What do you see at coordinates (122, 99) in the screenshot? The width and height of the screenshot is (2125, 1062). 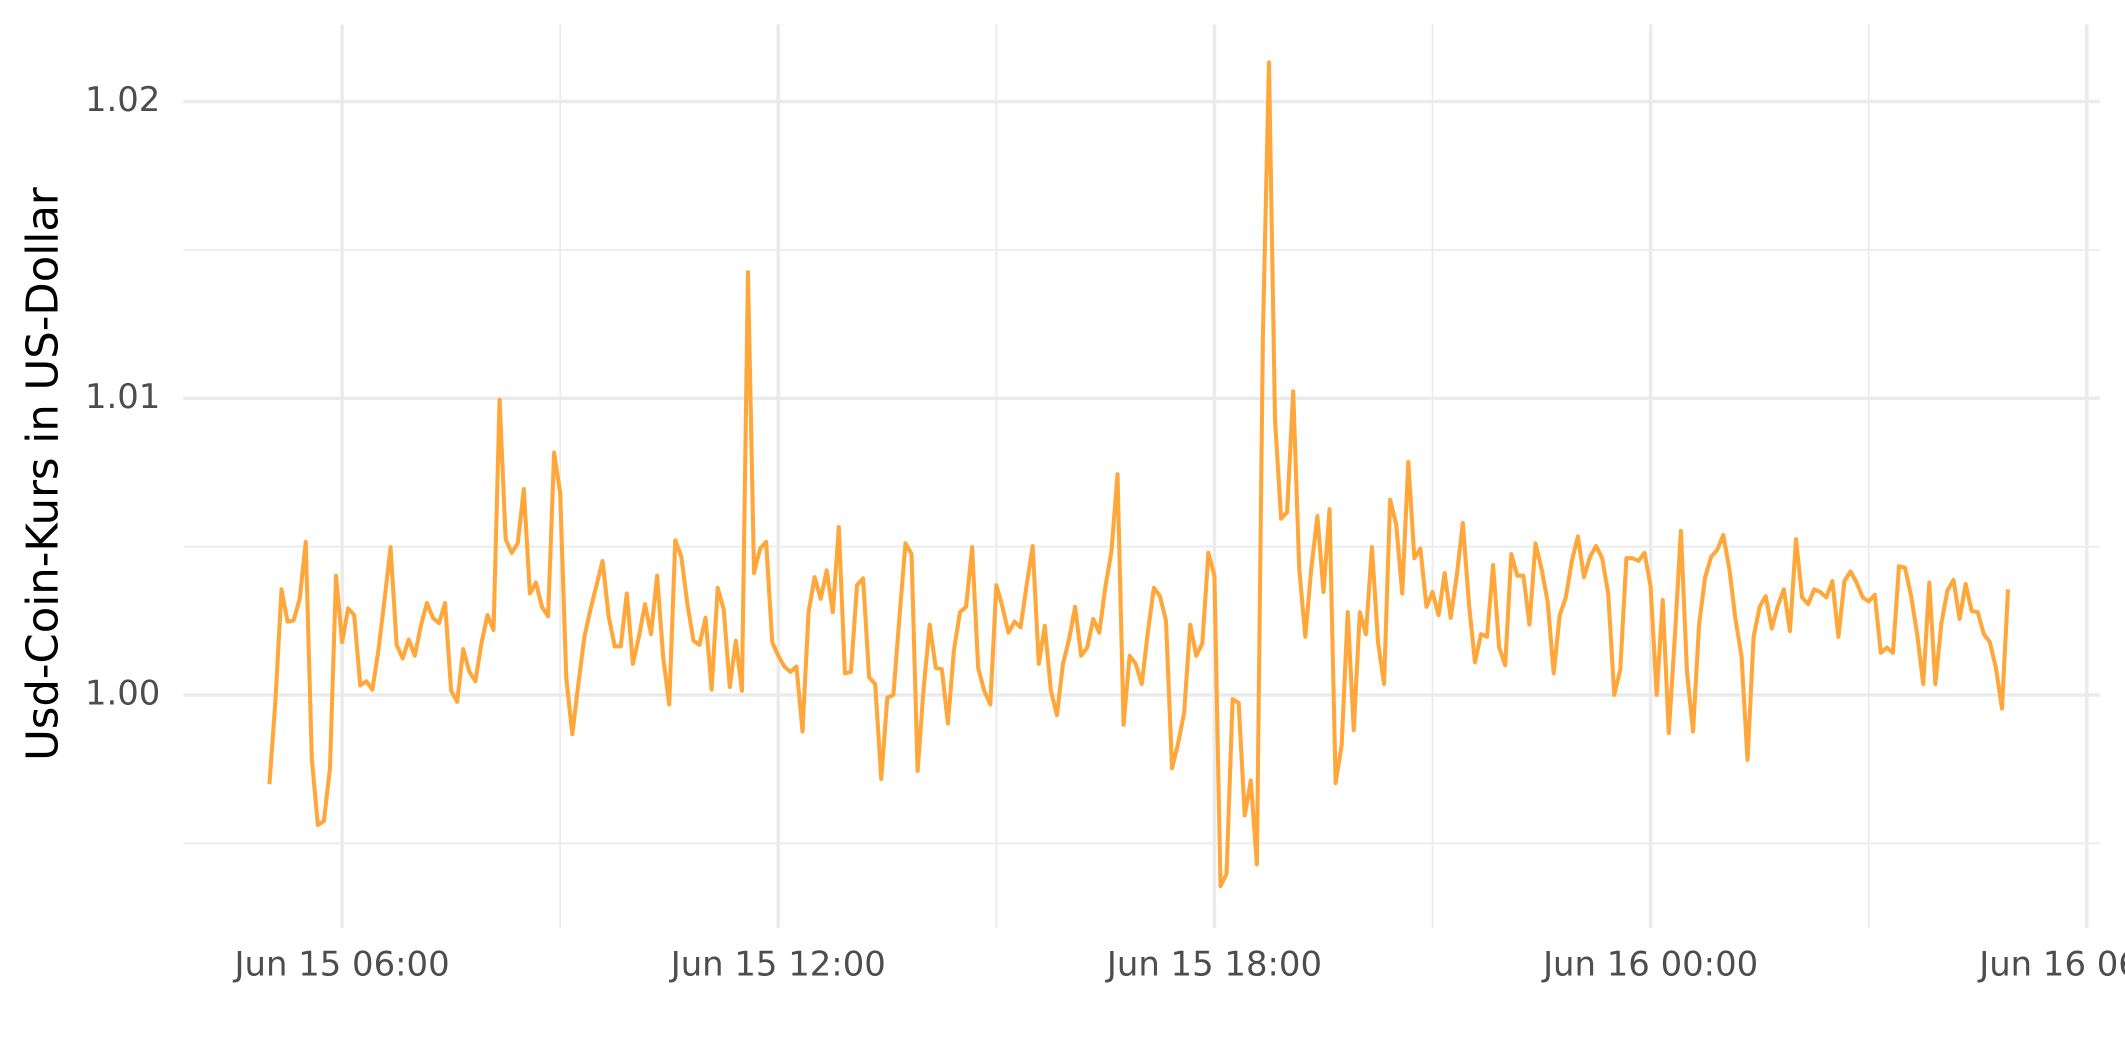 I see `y-tick-label: 1.02` at bounding box center [122, 99].